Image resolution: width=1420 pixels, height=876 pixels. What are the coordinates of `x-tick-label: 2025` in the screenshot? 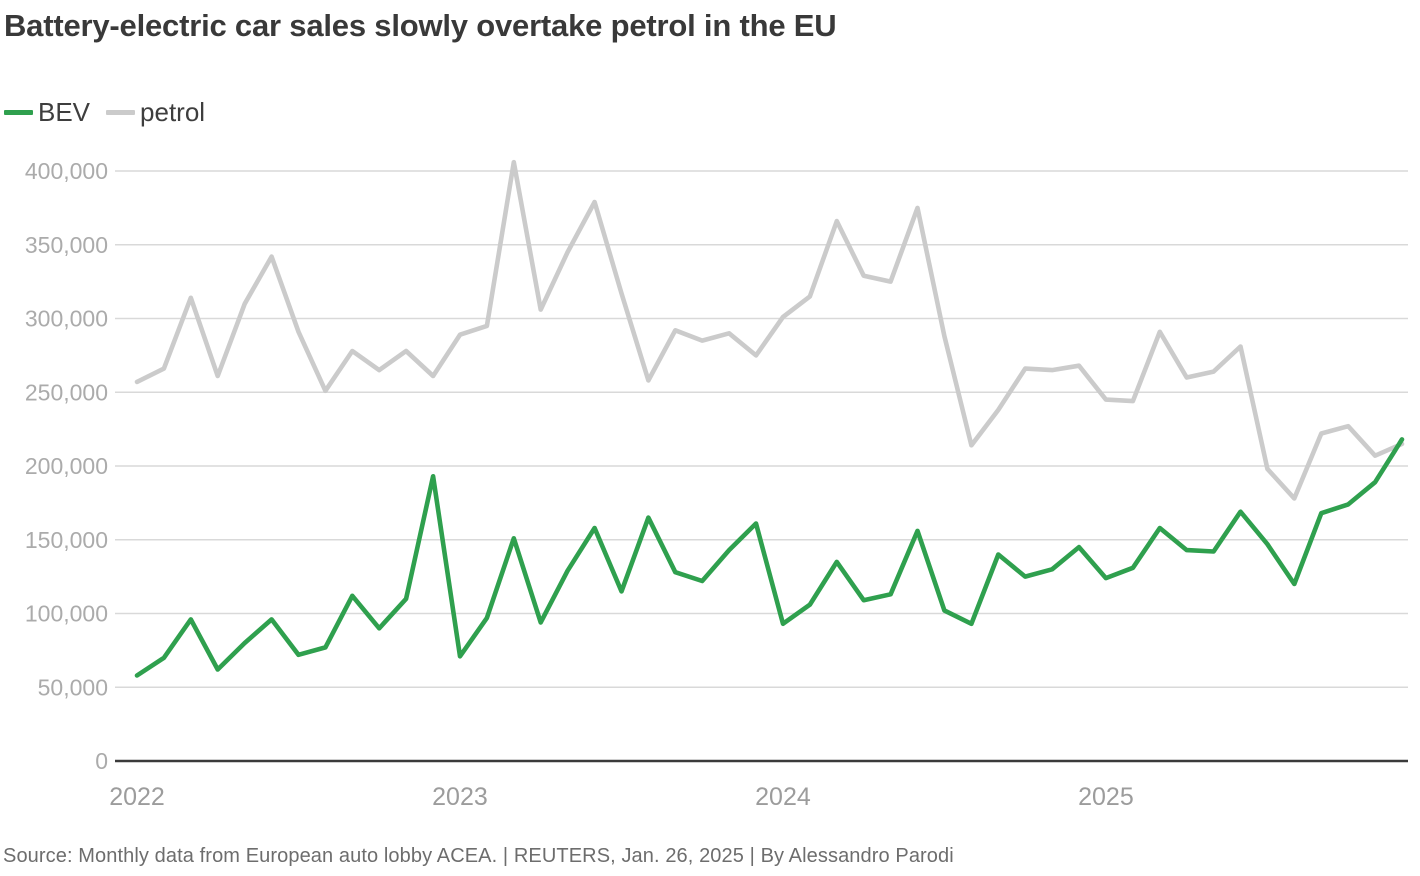 It's located at (1106, 797).